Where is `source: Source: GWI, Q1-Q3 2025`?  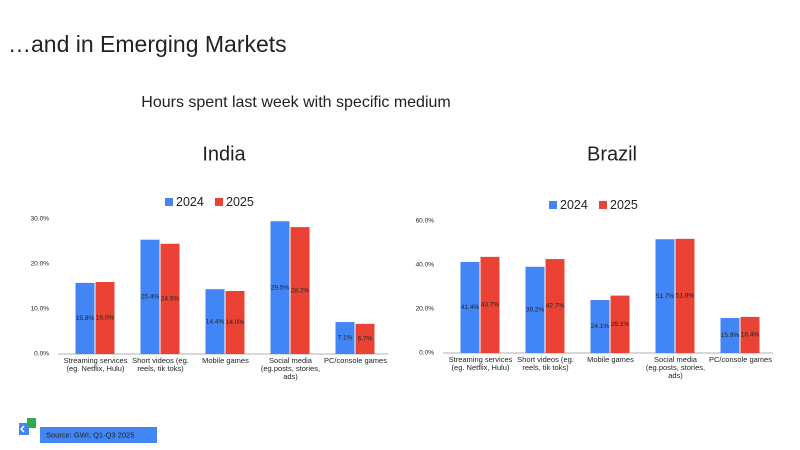 source: Source: GWI, Q1-Q3 2025 is located at coordinates (90, 434).